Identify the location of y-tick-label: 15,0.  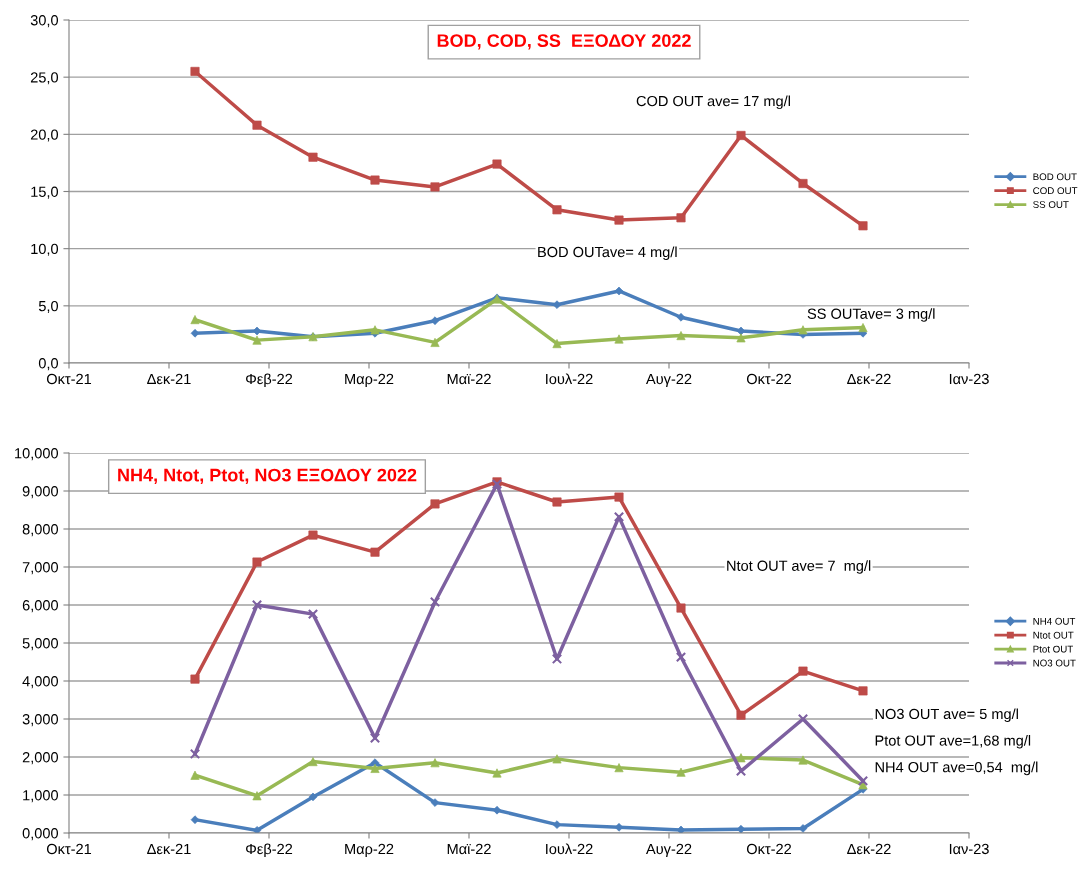
(45, 192).